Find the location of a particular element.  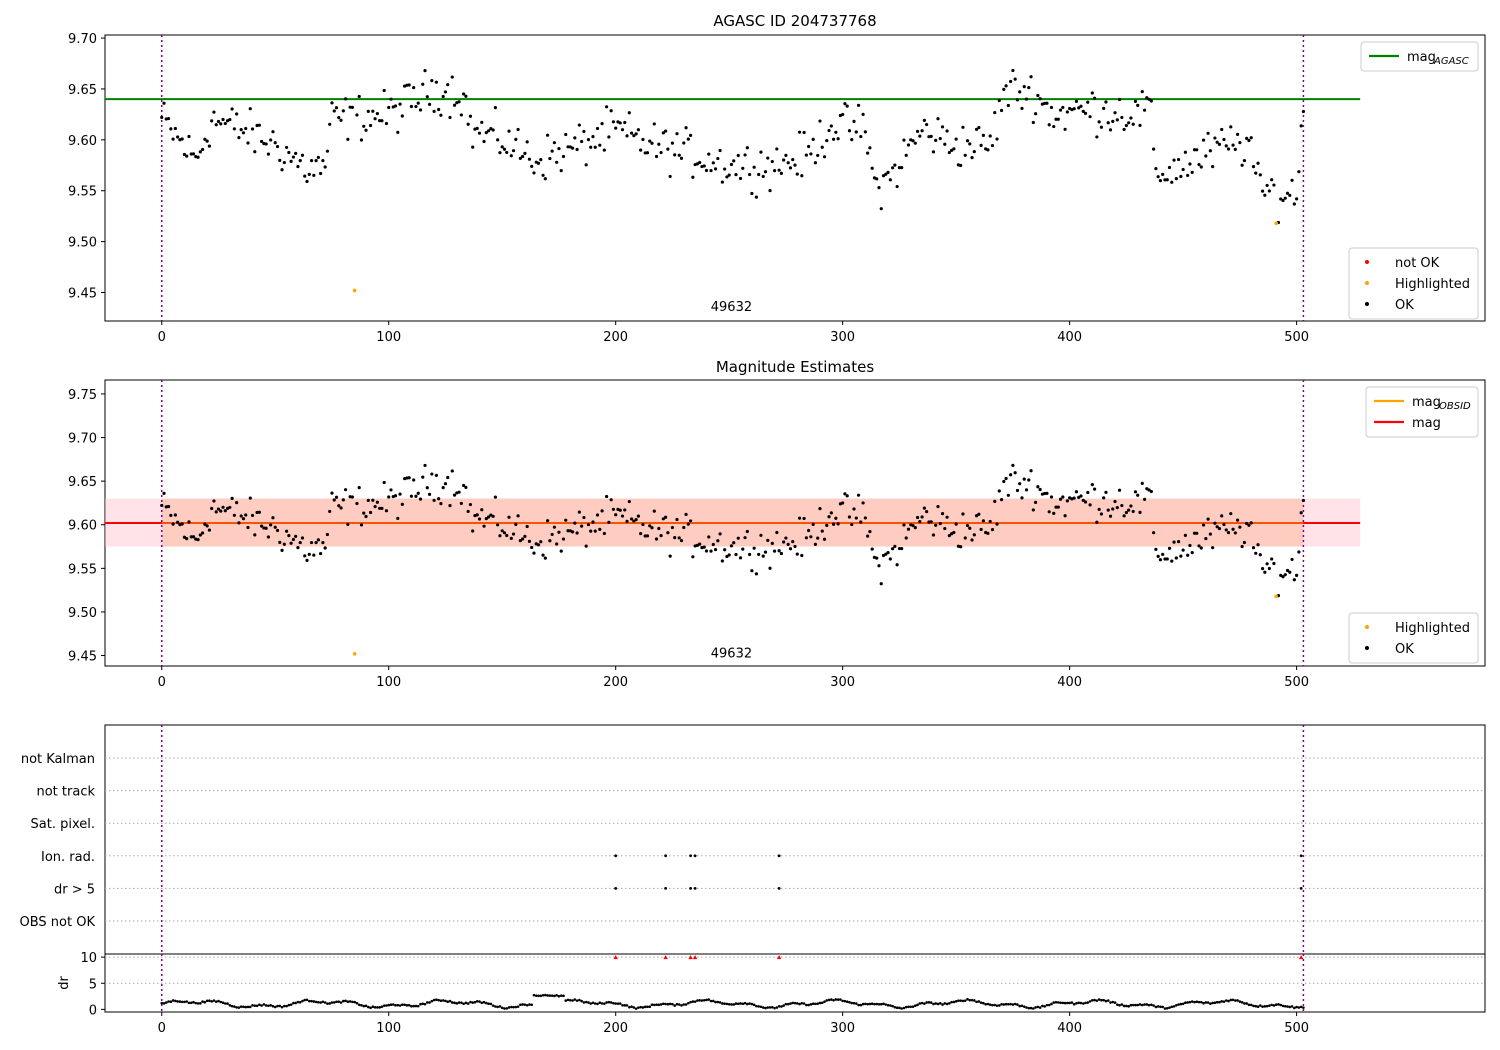

legend-marker is located at coordinates (1367, 648).